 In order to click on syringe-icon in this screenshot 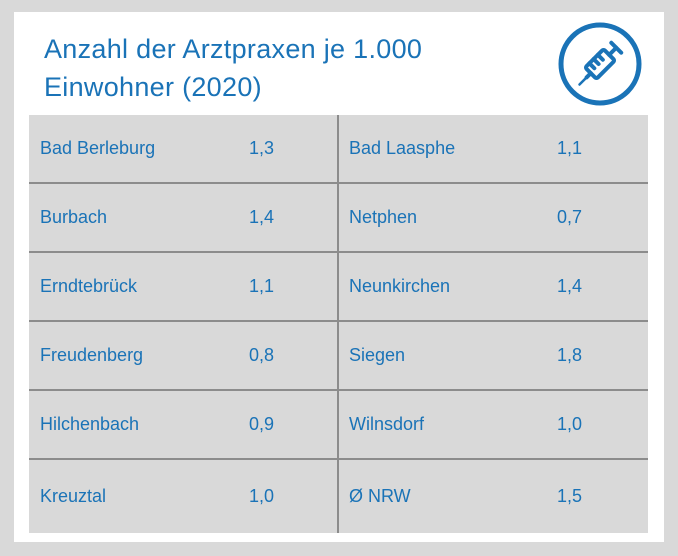, I will do `click(600, 64)`.